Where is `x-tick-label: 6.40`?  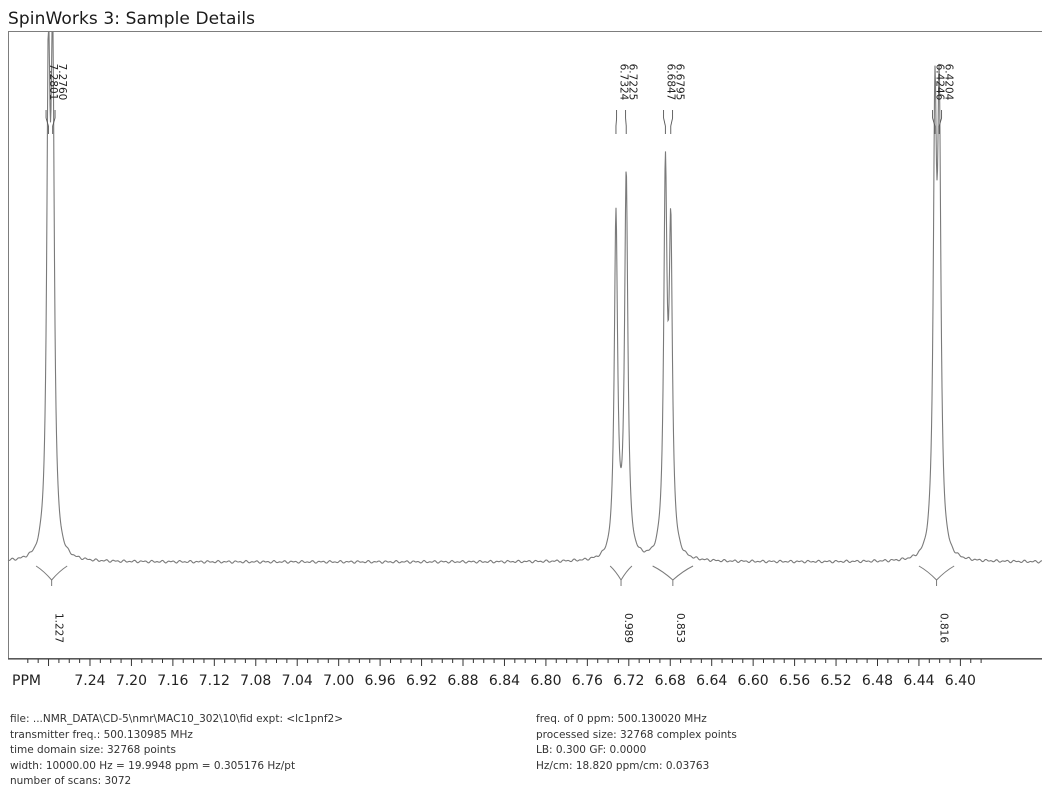
x-tick-label: 6.40 is located at coordinates (960, 681).